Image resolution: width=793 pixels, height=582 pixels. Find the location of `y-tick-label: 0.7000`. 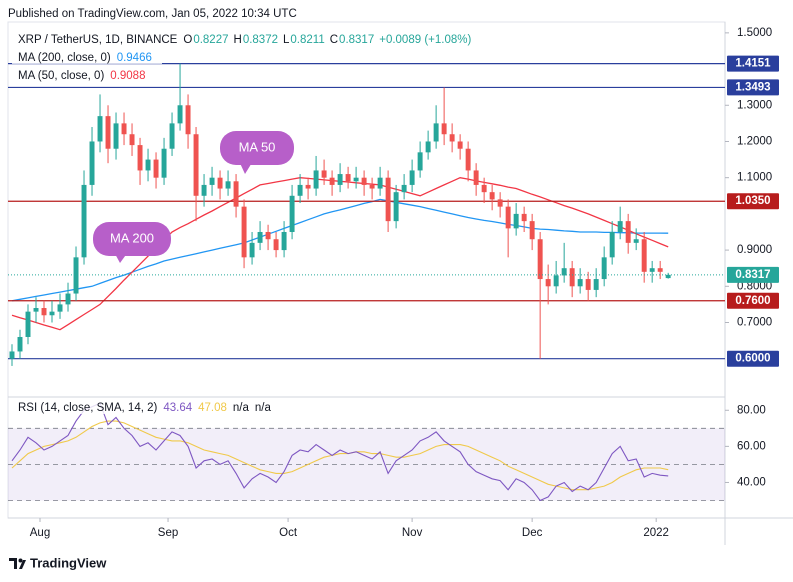

y-tick-label: 0.7000 is located at coordinates (754, 323).